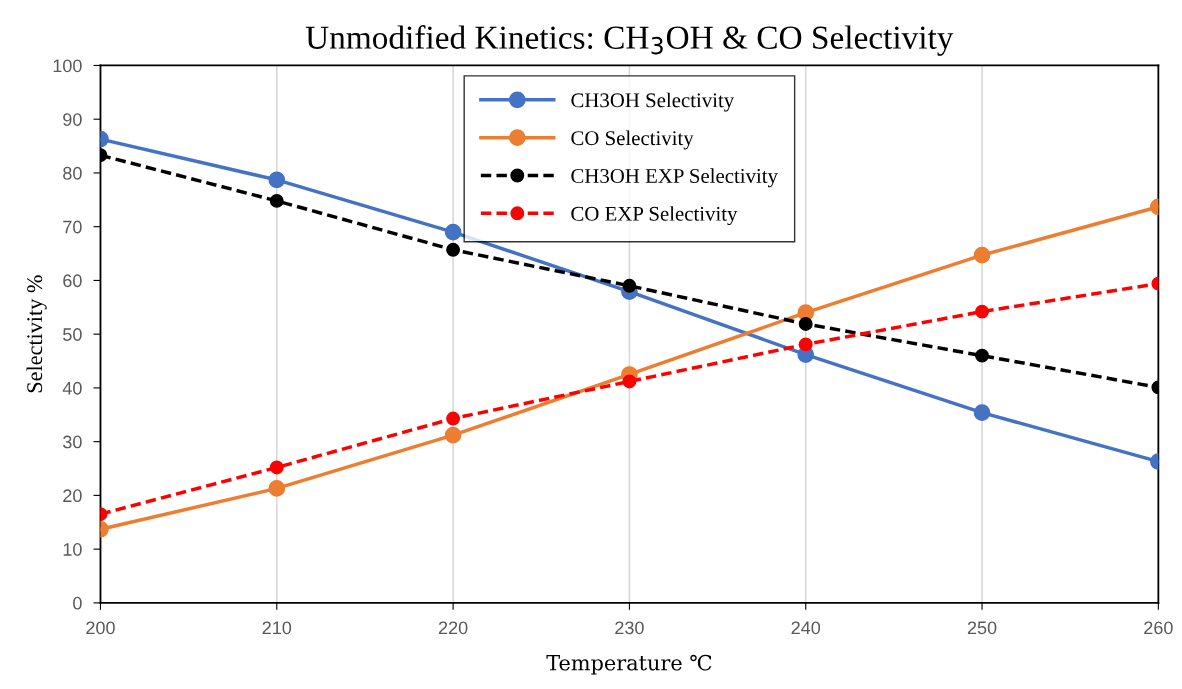 This screenshot has width=1182, height=689. Describe the element at coordinates (654, 216) in the screenshot. I see `legend-label: CO EXP Selectivity` at that location.